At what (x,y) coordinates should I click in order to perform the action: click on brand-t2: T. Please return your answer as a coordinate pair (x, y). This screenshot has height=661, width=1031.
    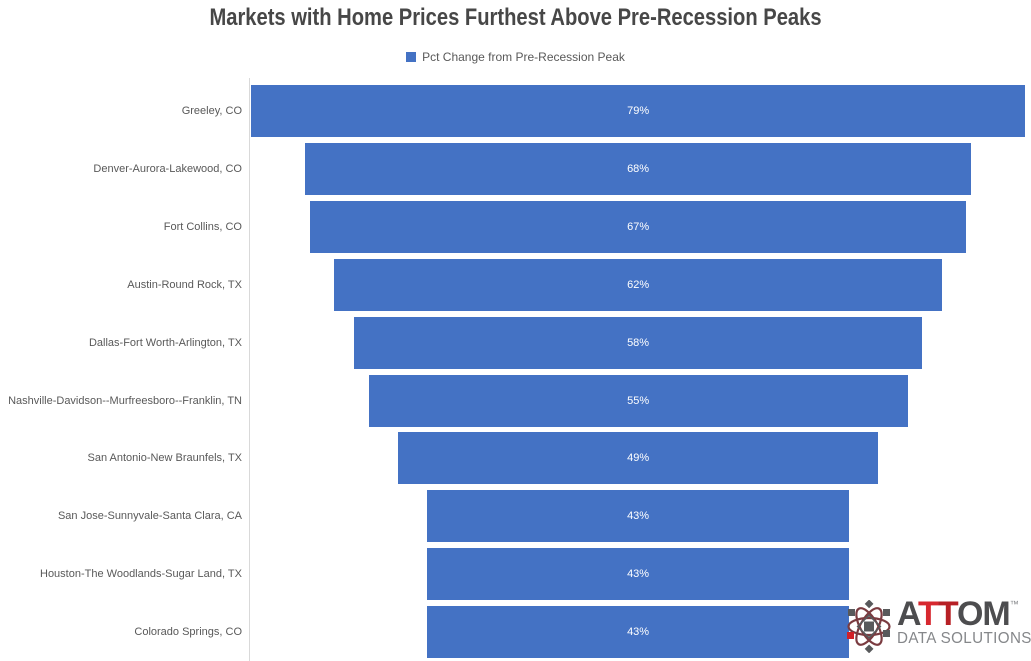
    Looking at the image, I should click on (947, 614).